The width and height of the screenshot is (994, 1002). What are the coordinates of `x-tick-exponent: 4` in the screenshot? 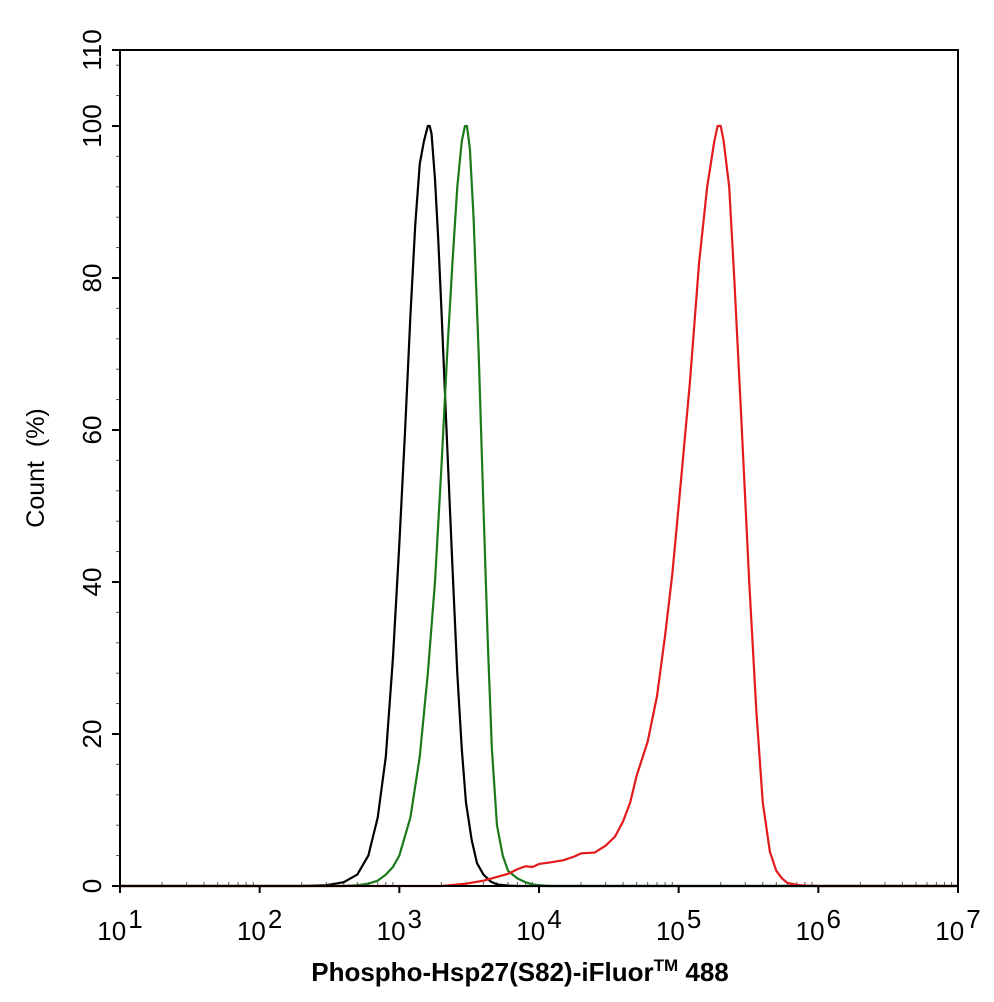 It's located at (554, 919).